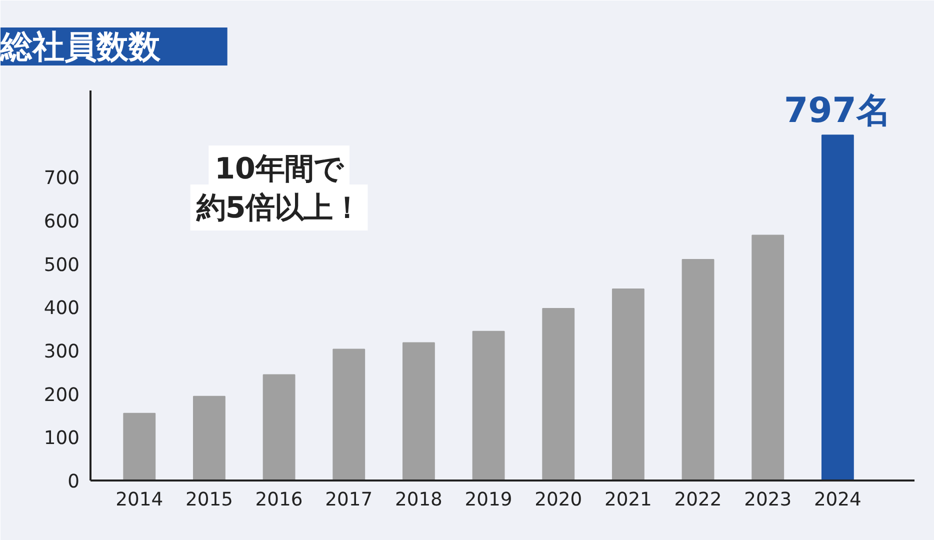 This screenshot has height=540, width=934. I want to click on y-tick-label: 400, so click(62, 309).